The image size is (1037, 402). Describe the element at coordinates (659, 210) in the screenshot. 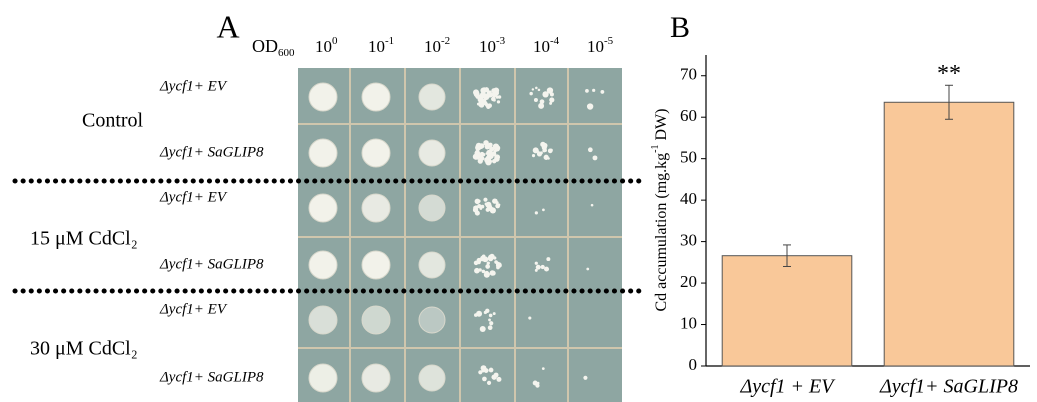

I see `y-axis-label: Cd accumulation (mg.kg-1 DW)` at that location.